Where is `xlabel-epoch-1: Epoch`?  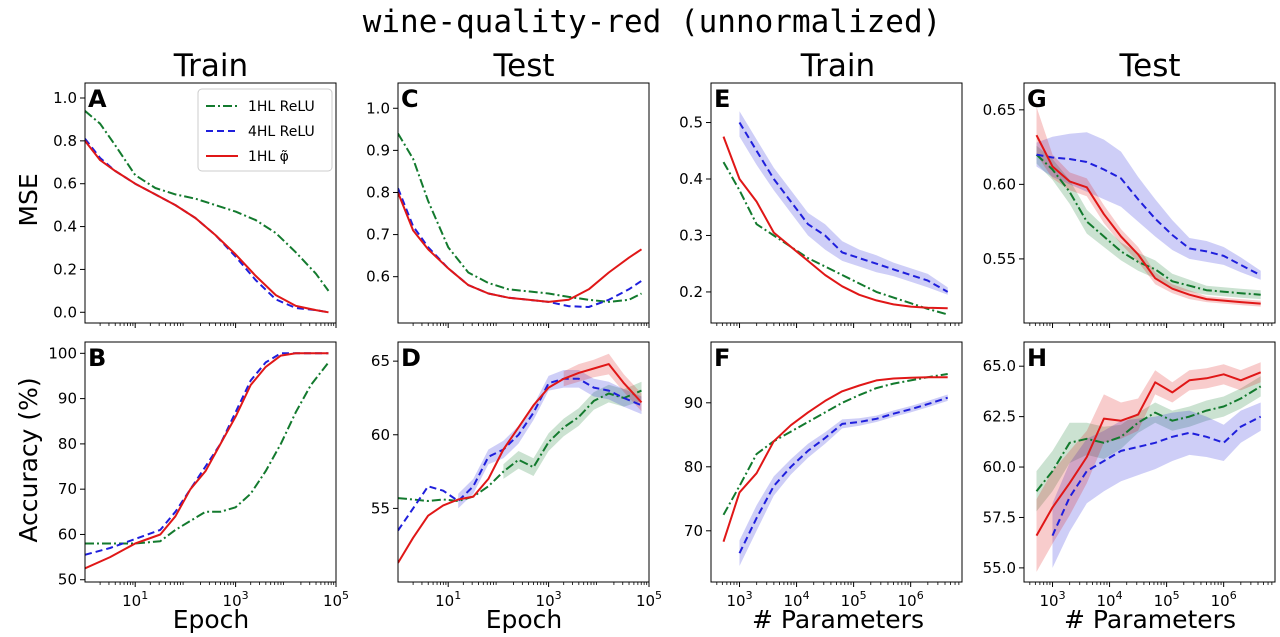 xlabel-epoch-1: Epoch is located at coordinates (211, 619).